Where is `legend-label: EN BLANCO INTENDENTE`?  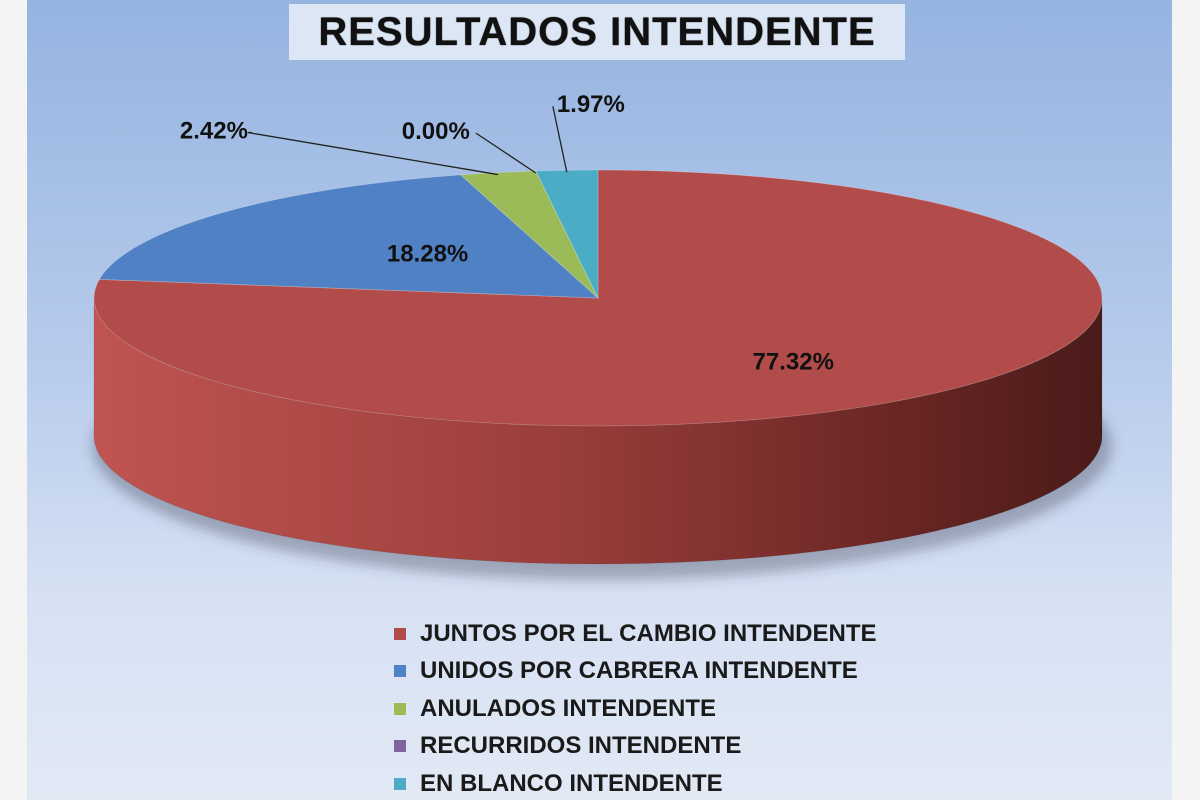 legend-label: EN BLANCO INTENDENTE is located at coordinates (571, 783).